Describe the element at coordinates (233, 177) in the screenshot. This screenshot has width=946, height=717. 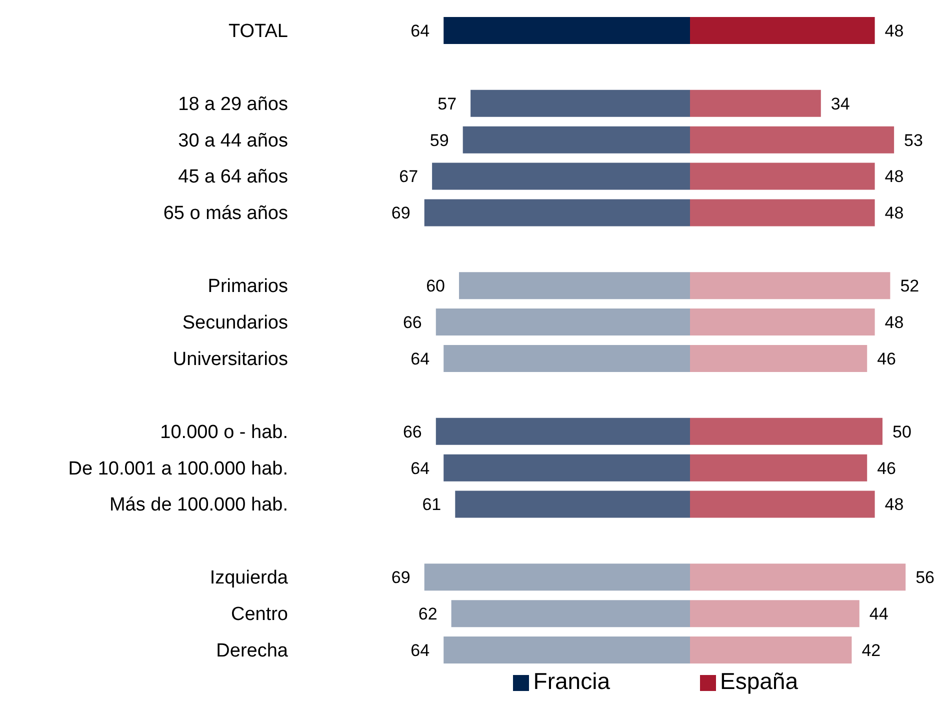
I see `y-tick-label: 45 a 64 años` at that location.